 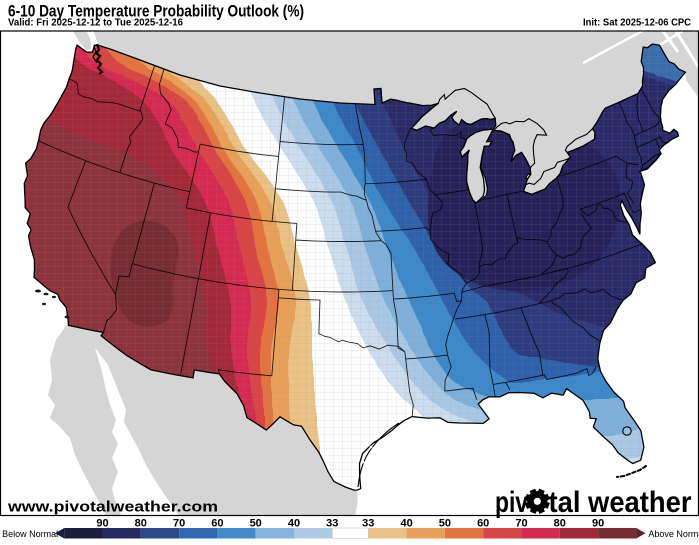 I want to click on svg-text: Init: Sat 2025-12-06 CPC, so click(x=637, y=23).